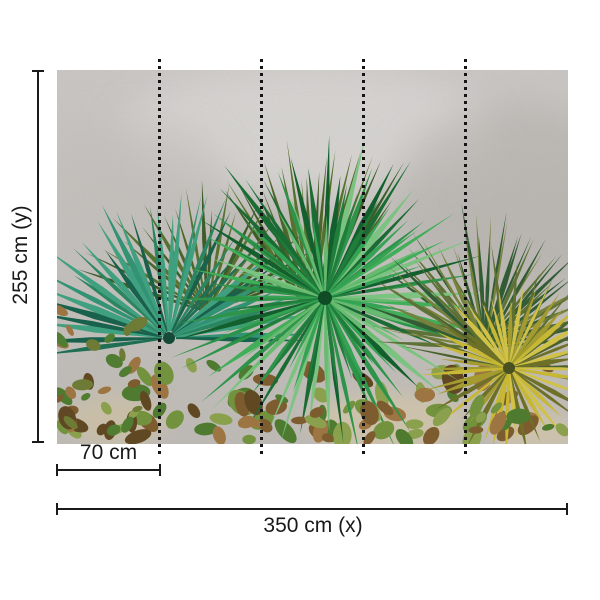 The width and height of the screenshot is (600, 600). Describe the element at coordinates (313, 525) in the screenshot. I see `total-width-label: 350 cm (x)` at that location.